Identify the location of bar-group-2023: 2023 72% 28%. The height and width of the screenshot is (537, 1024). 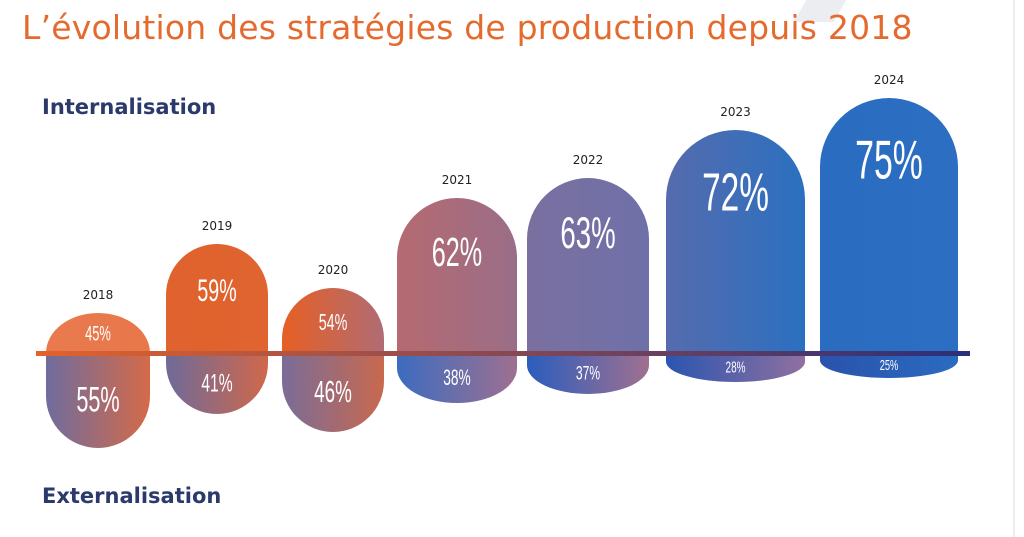
(735, 244).